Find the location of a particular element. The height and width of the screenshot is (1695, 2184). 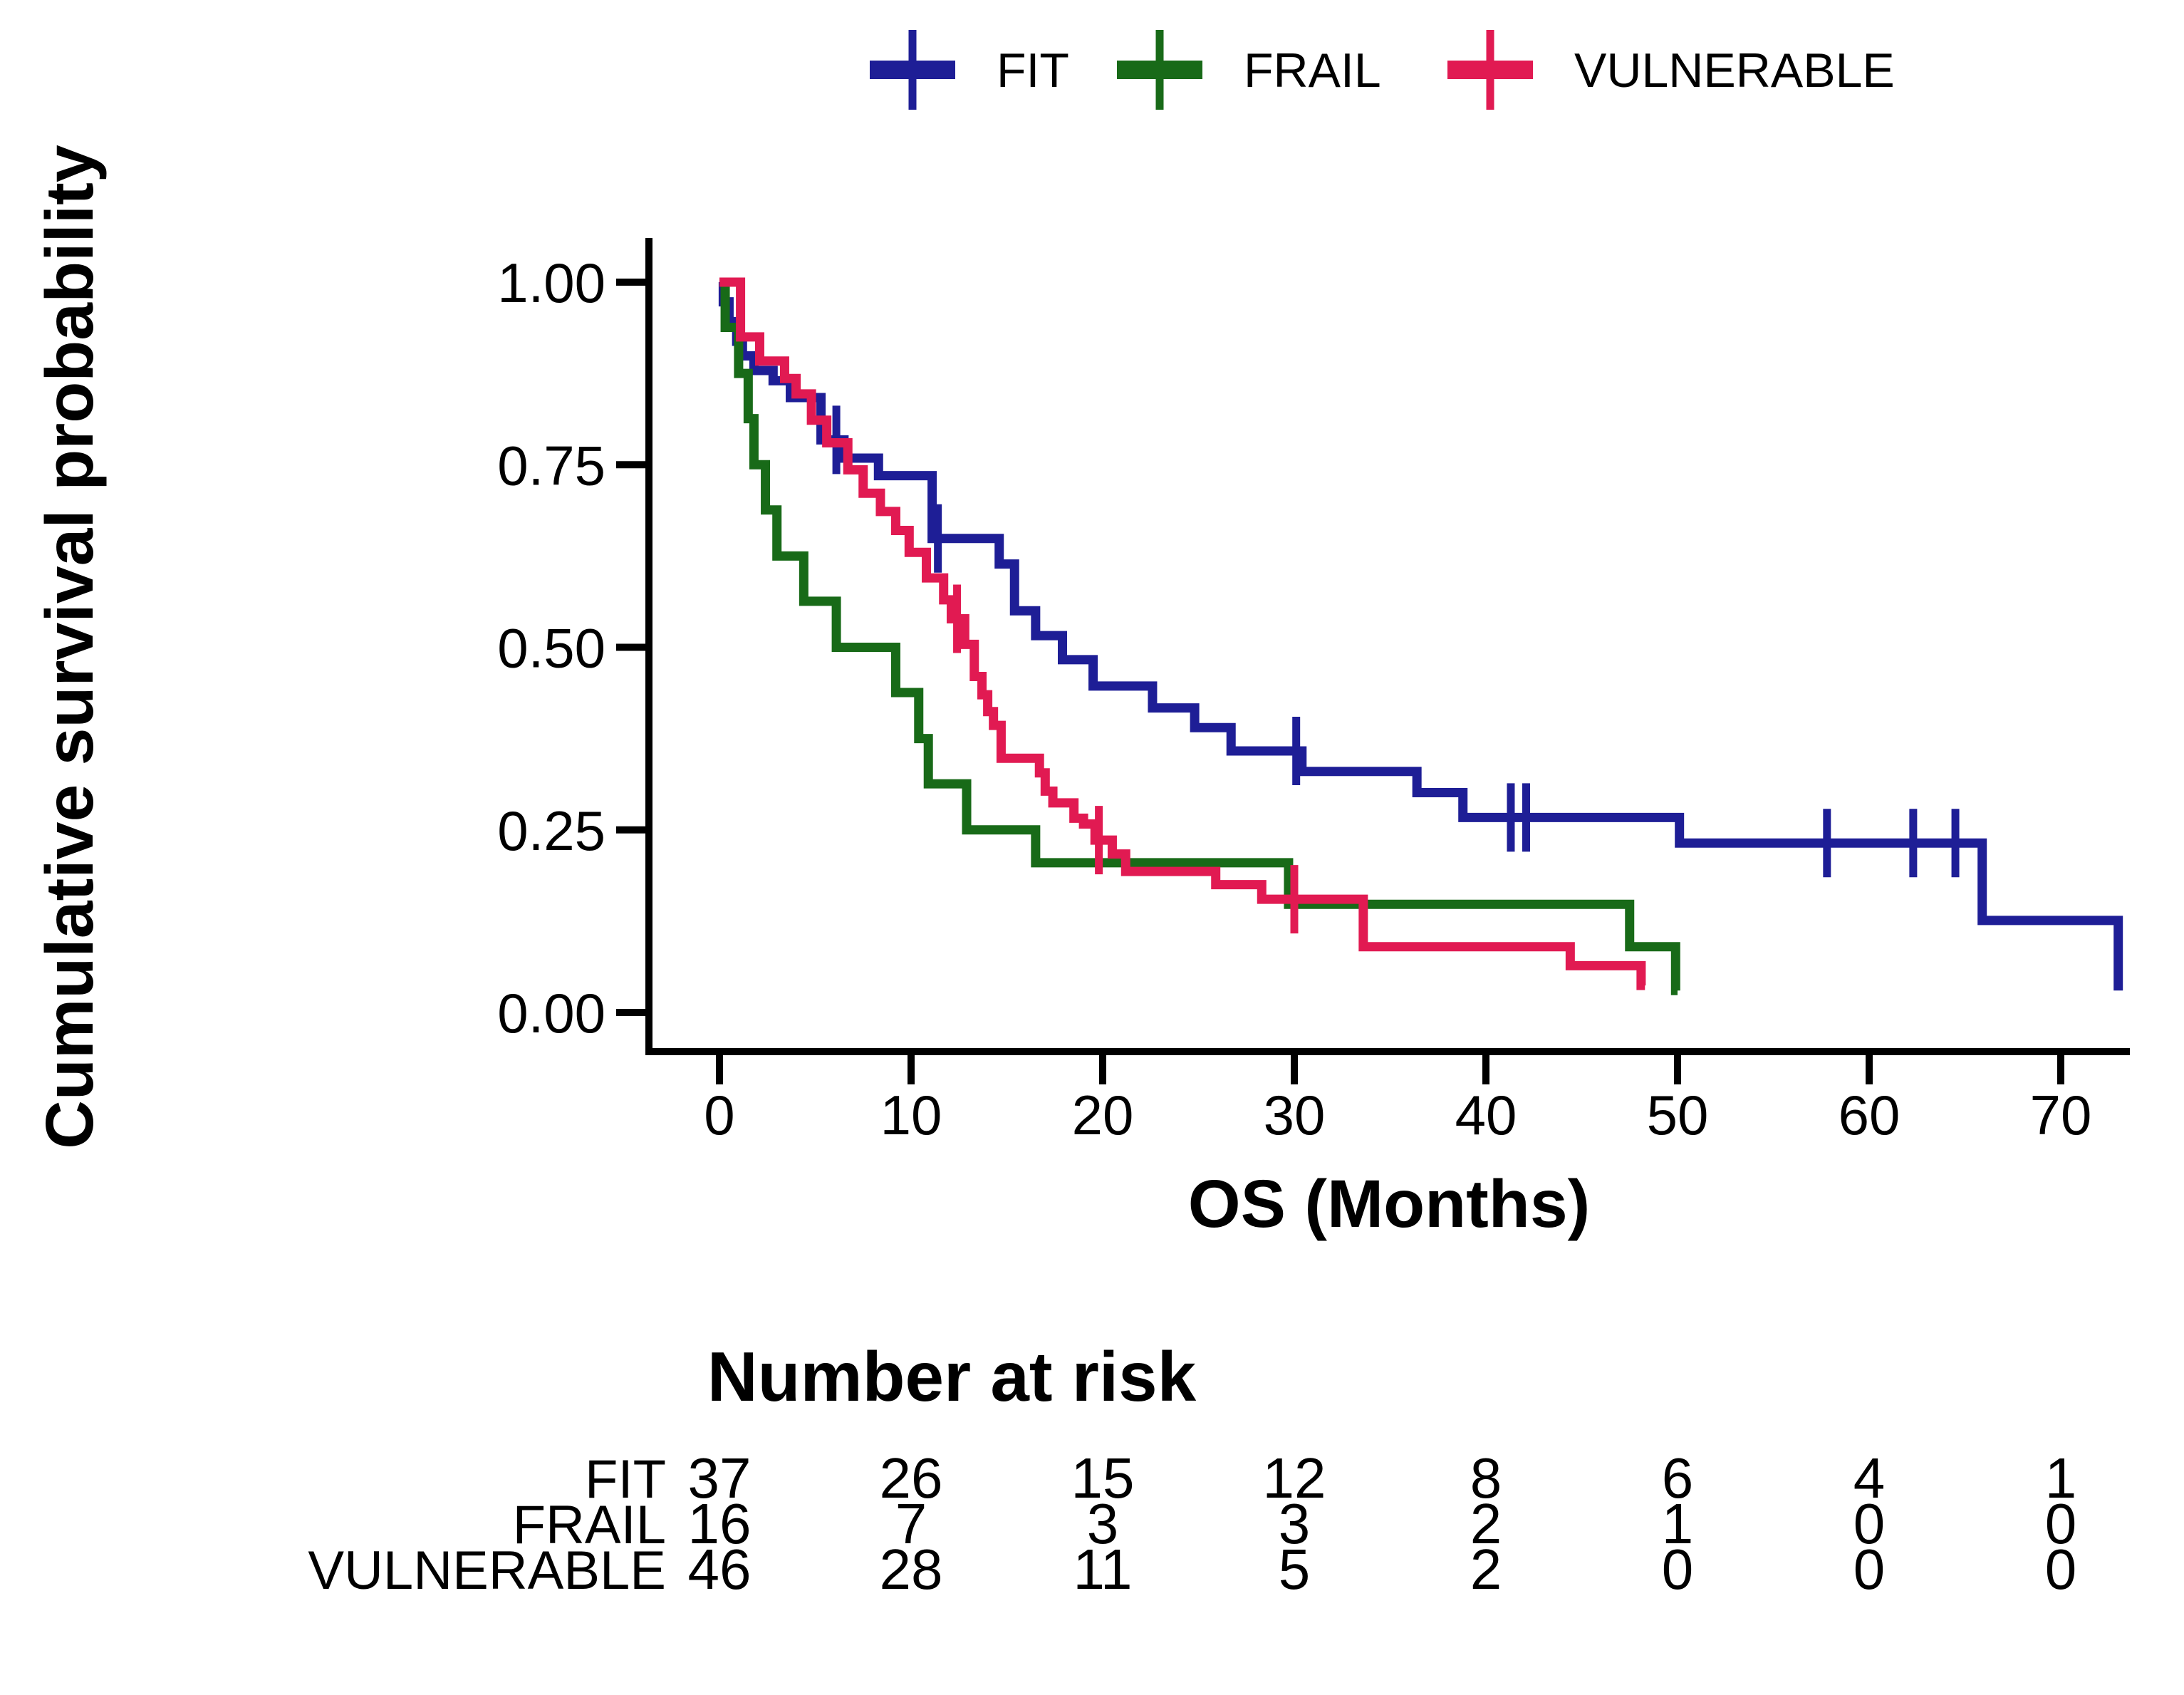

x-tick-label: 60 is located at coordinates (1869, 1115).